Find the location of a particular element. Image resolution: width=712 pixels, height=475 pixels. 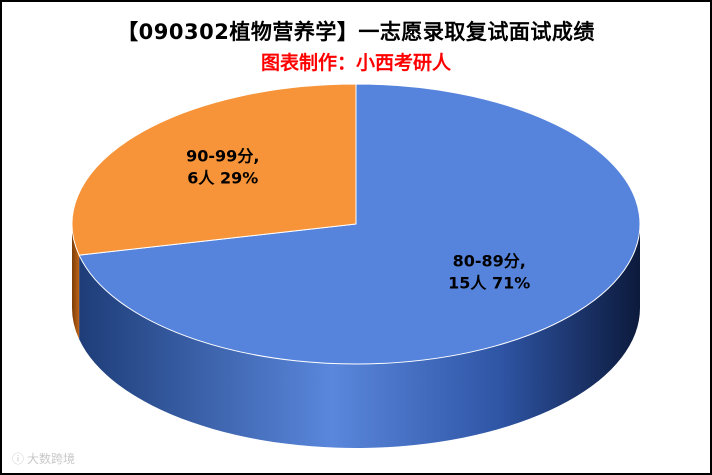

watermark: ⓘ 大数跨境 is located at coordinates (43, 458).